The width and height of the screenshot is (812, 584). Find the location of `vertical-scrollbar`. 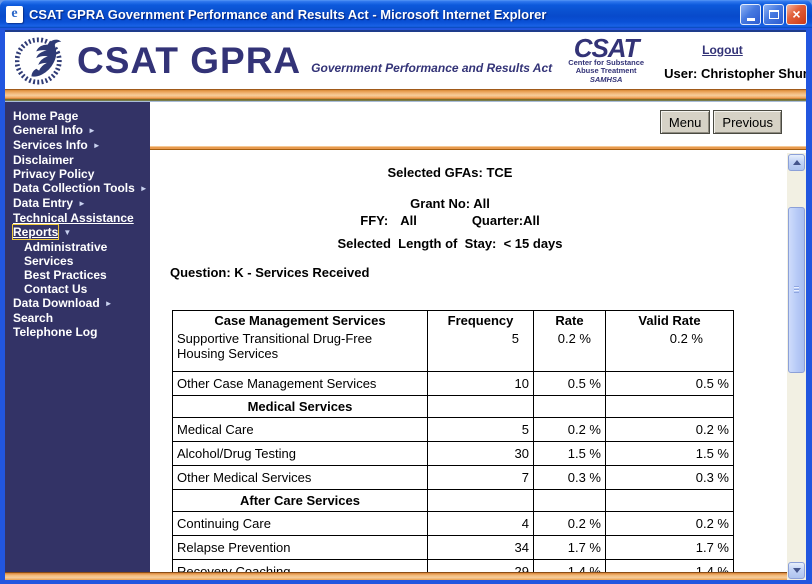

vertical-scrollbar is located at coordinates (796, 366).